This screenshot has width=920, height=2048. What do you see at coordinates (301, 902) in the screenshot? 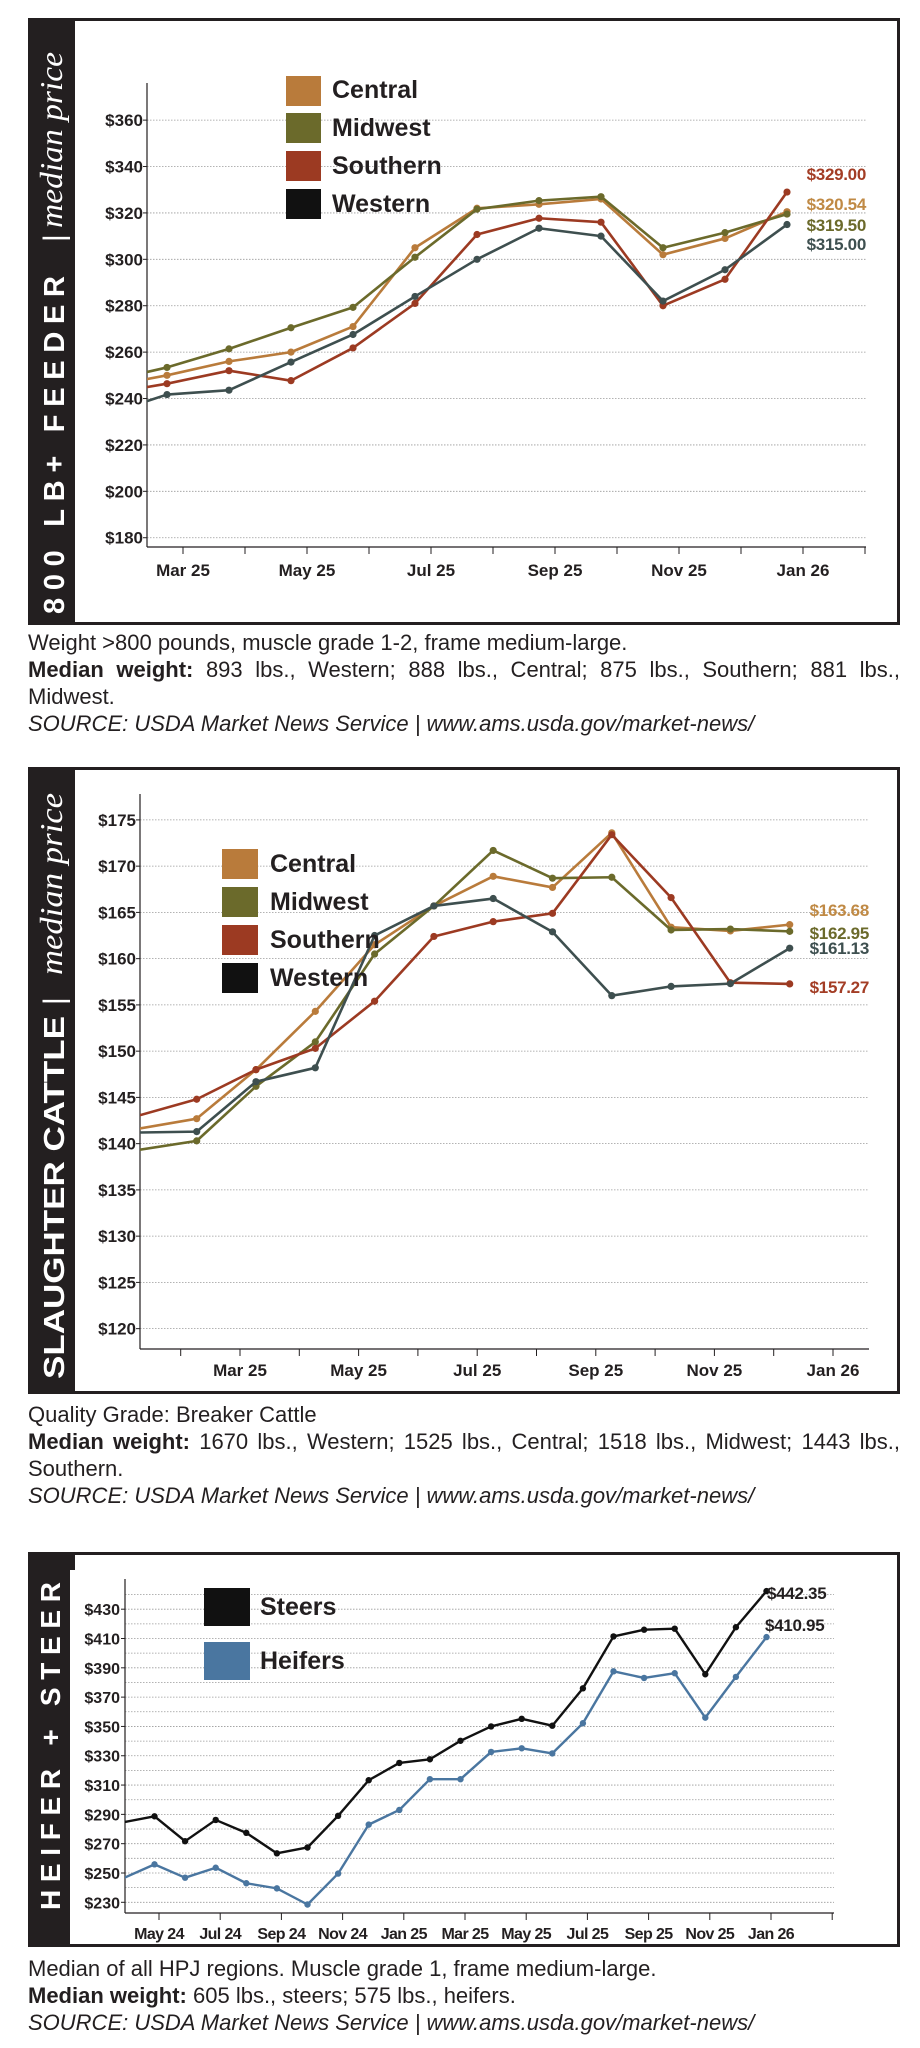
I see `legend-item-midwest: Midwest` at bounding box center [301, 902].